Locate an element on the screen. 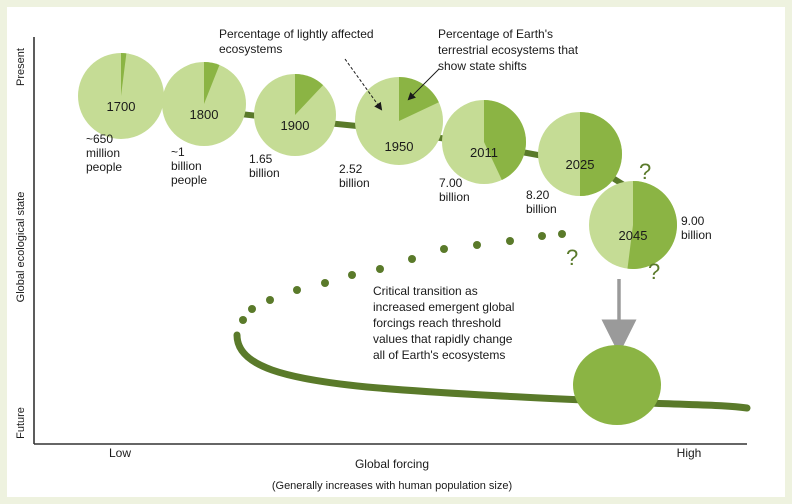  pie-1950-population-label: 2.52 billion is located at coordinates (354, 176).